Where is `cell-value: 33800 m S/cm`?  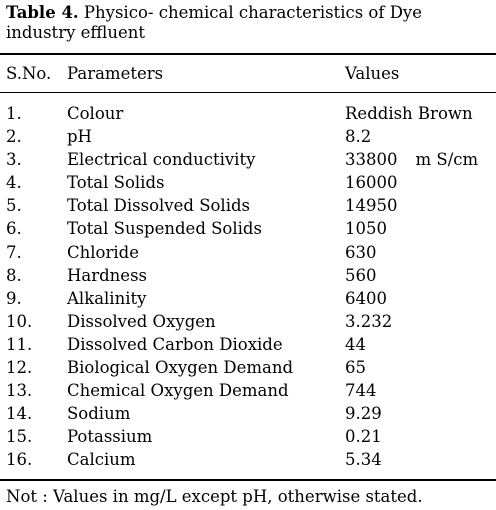 cell-value: 33800 m S/cm is located at coordinates (411, 160).